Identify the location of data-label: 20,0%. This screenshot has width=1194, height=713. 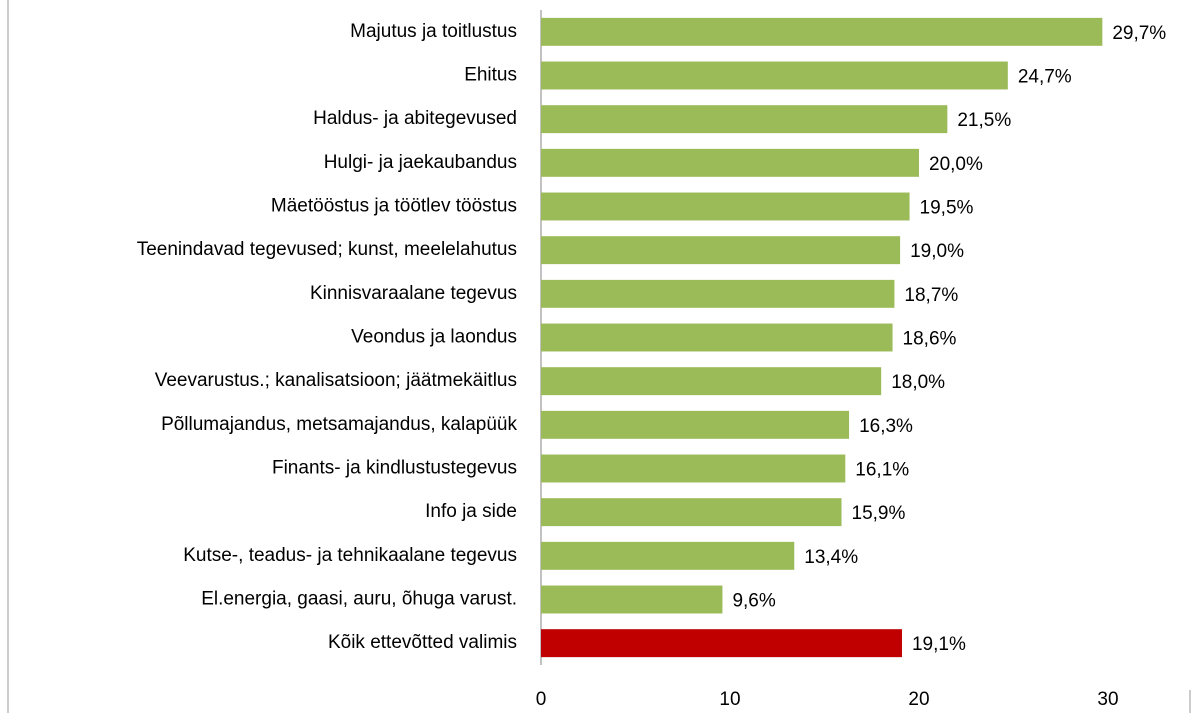
(956, 164).